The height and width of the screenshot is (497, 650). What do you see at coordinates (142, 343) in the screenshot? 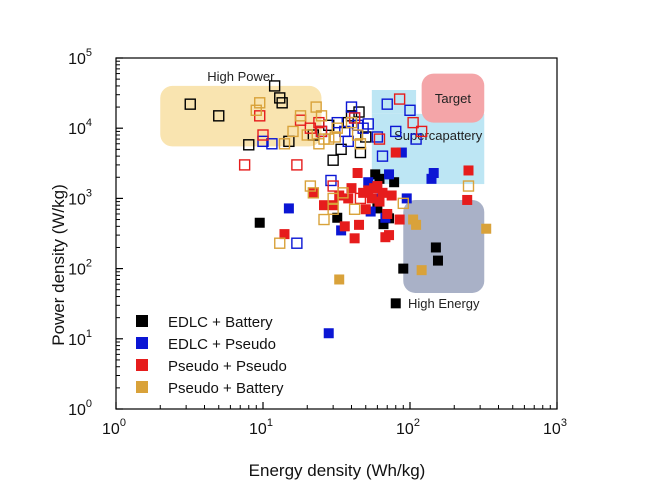
I see `legend-swatch-edlc-pseudo` at bounding box center [142, 343].